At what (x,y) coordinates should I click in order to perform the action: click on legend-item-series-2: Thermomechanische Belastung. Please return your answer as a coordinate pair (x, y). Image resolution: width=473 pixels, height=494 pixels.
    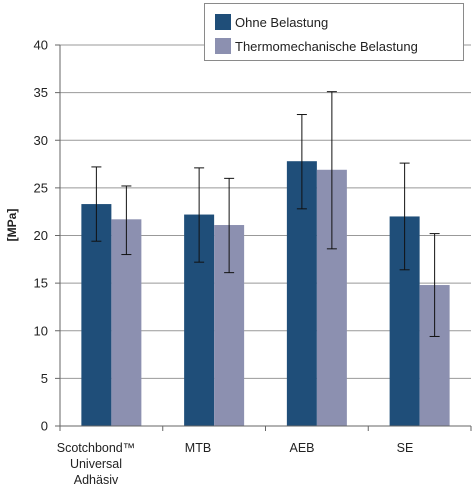
    Looking at the image, I should click on (316, 46).